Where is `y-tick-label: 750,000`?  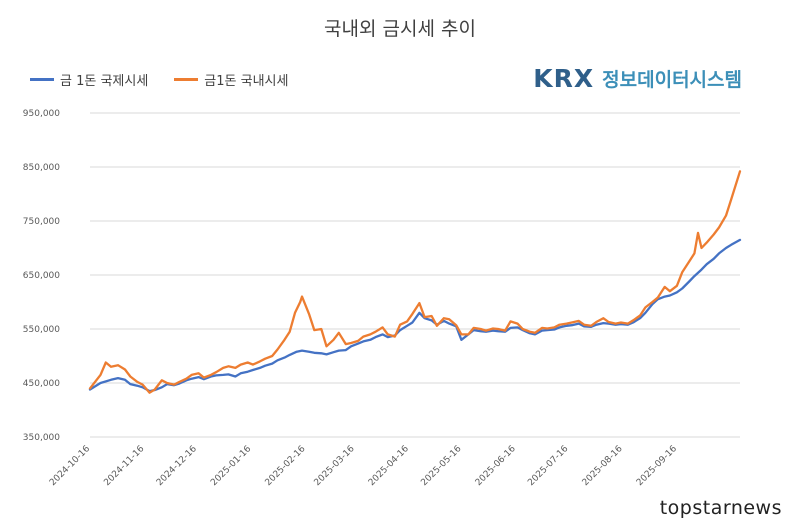 y-tick-label: 750,000 is located at coordinates (41, 222).